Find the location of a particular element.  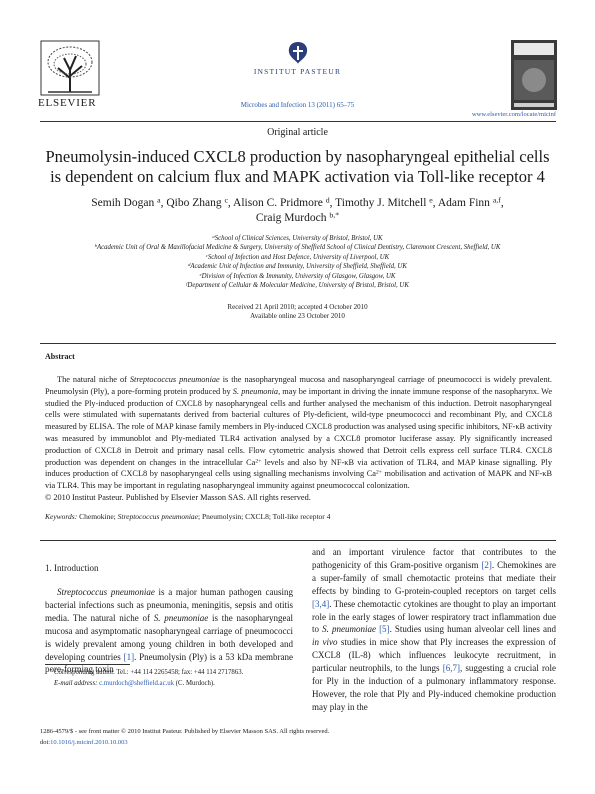

link: 10.1016/j.micinf.2010.10.003 is located at coordinates (89, 742).